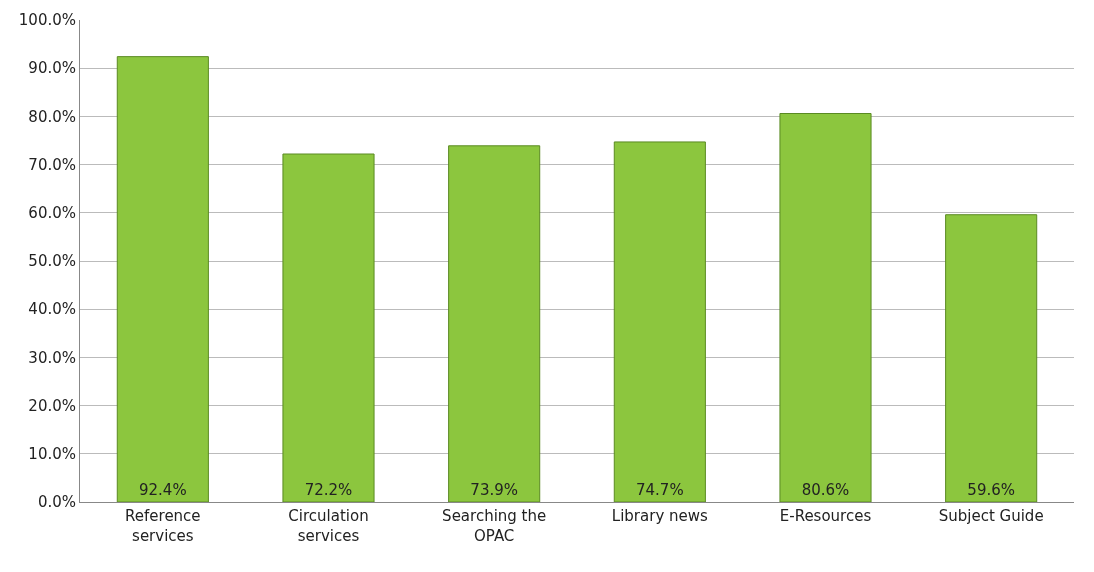  I want to click on y-tick-label: 20.0%, so click(52, 405).